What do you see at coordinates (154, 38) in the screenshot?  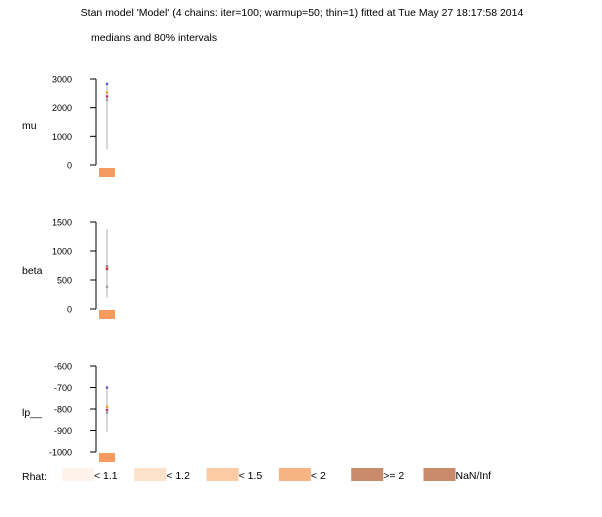 I see `chart-subtitle: medians and 80% intervals` at bounding box center [154, 38].